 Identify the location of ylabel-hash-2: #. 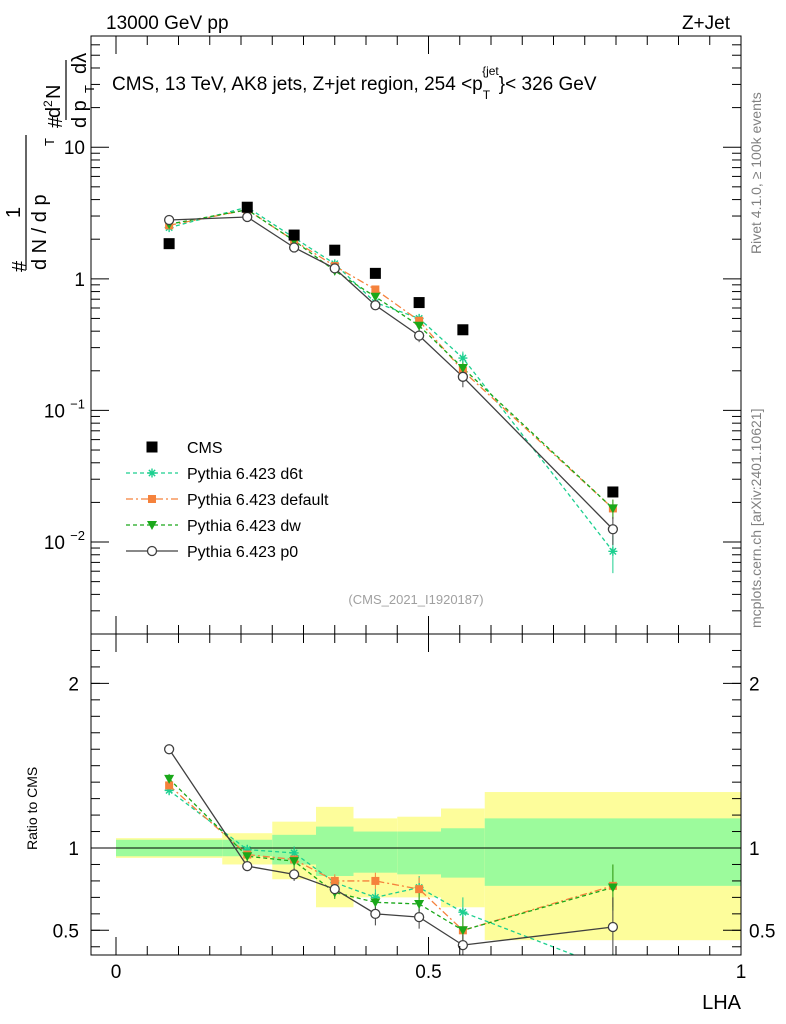
(56, 122).